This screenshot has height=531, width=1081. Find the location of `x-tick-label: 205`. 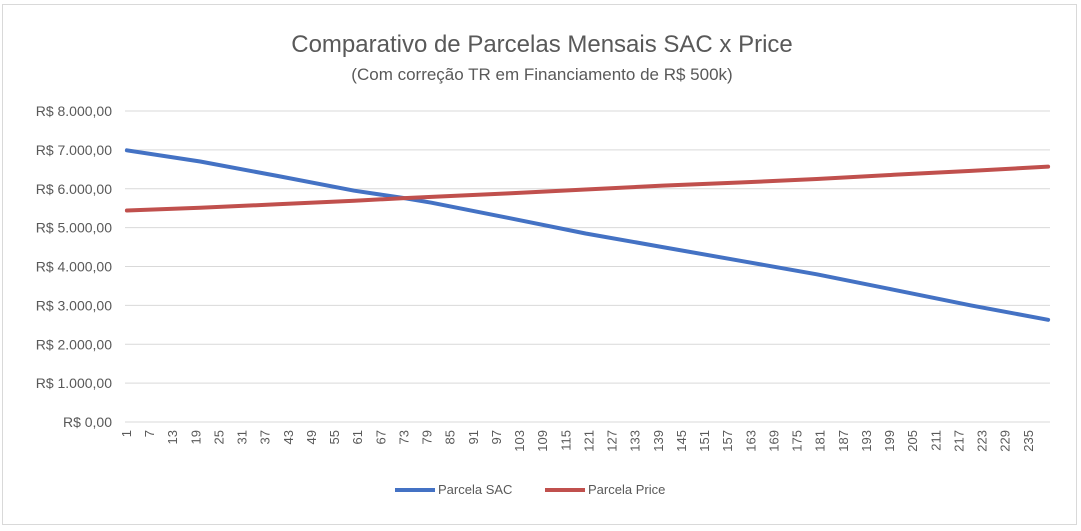

x-tick-label: 205 is located at coordinates (912, 441).